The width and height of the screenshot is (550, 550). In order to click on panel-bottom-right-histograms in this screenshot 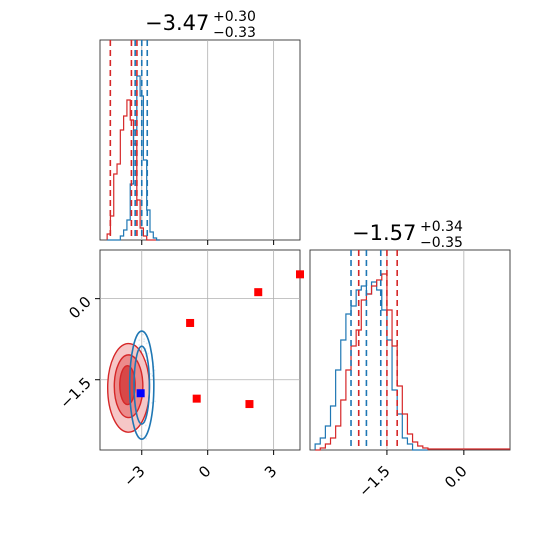, I will do `click(412, 362)`.